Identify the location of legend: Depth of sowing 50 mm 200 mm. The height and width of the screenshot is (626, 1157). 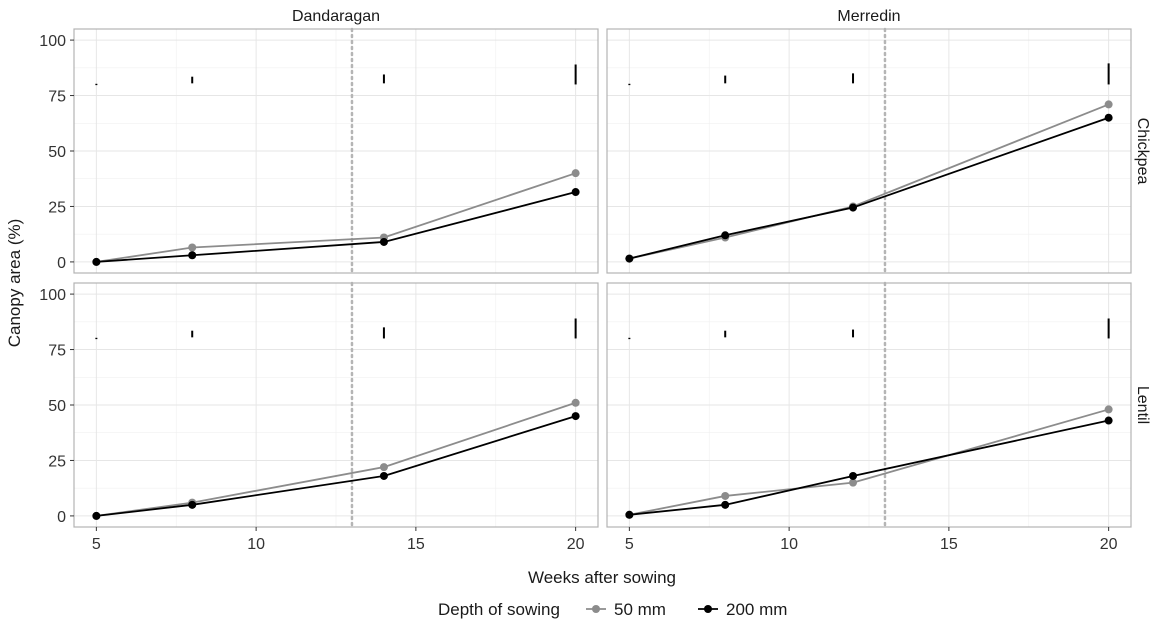
(612, 609).